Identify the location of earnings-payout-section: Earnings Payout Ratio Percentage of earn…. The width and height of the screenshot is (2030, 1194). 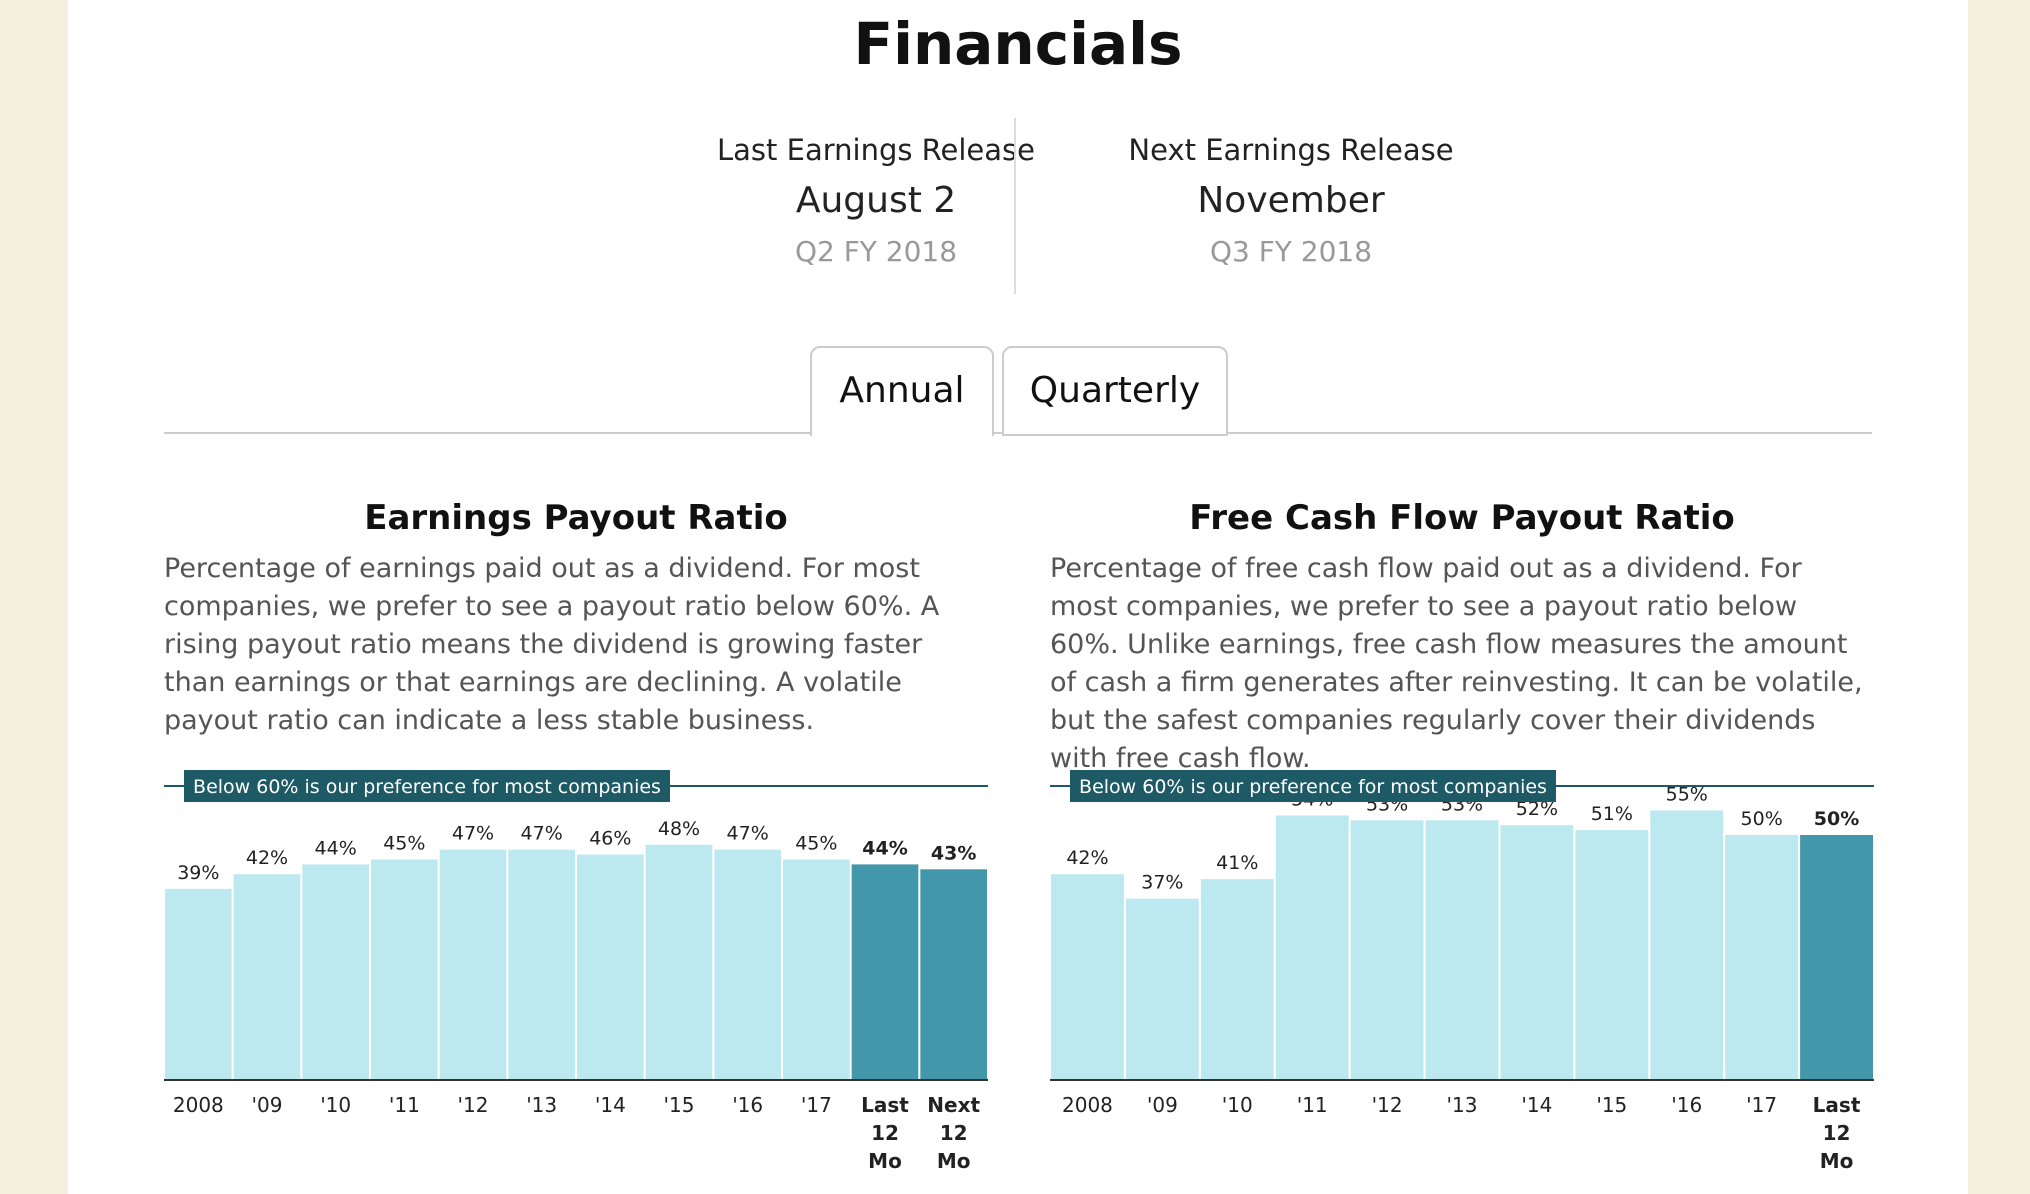
(576, 615).